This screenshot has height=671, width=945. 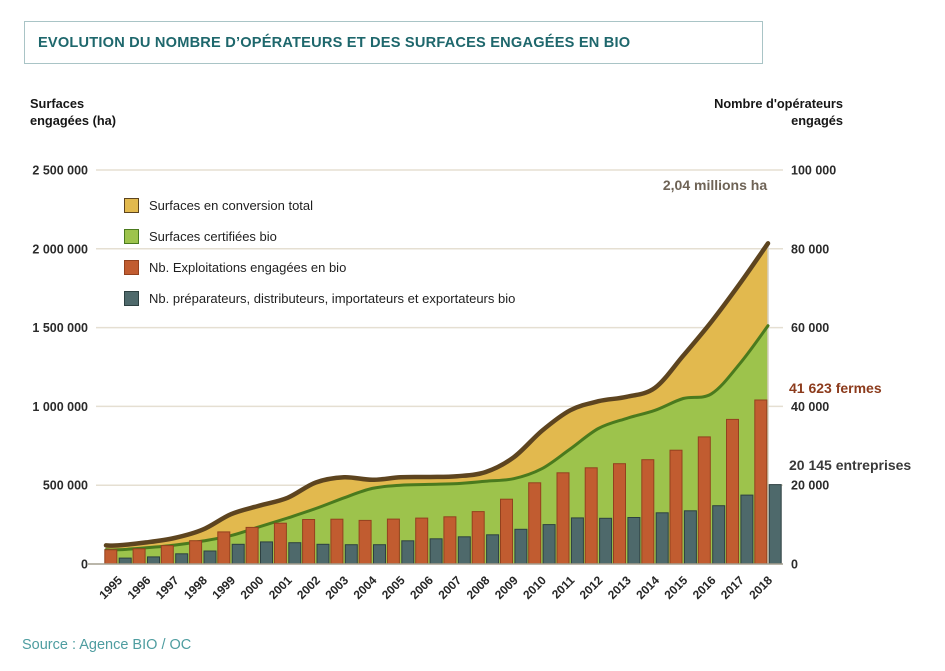 I want to click on legend-swatch-farms-icon, so click(x=131, y=267).